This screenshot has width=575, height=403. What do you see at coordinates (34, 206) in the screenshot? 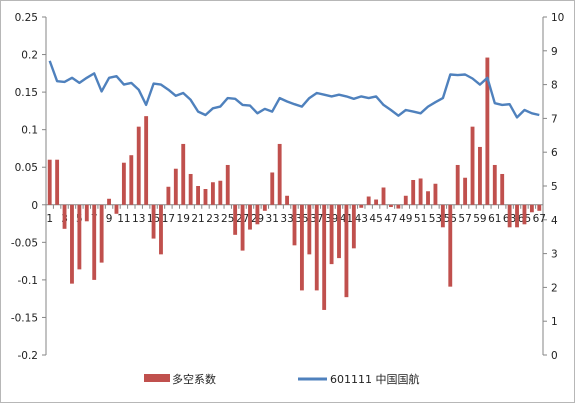
I see `left-tick-label: 0` at bounding box center [34, 206].